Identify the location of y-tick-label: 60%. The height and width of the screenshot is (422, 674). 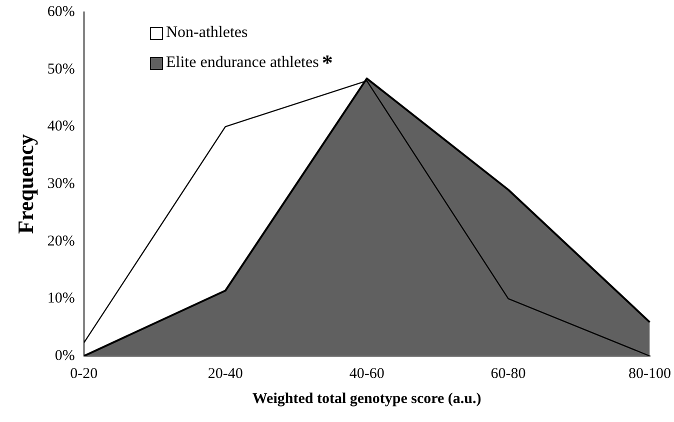
(61, 12).